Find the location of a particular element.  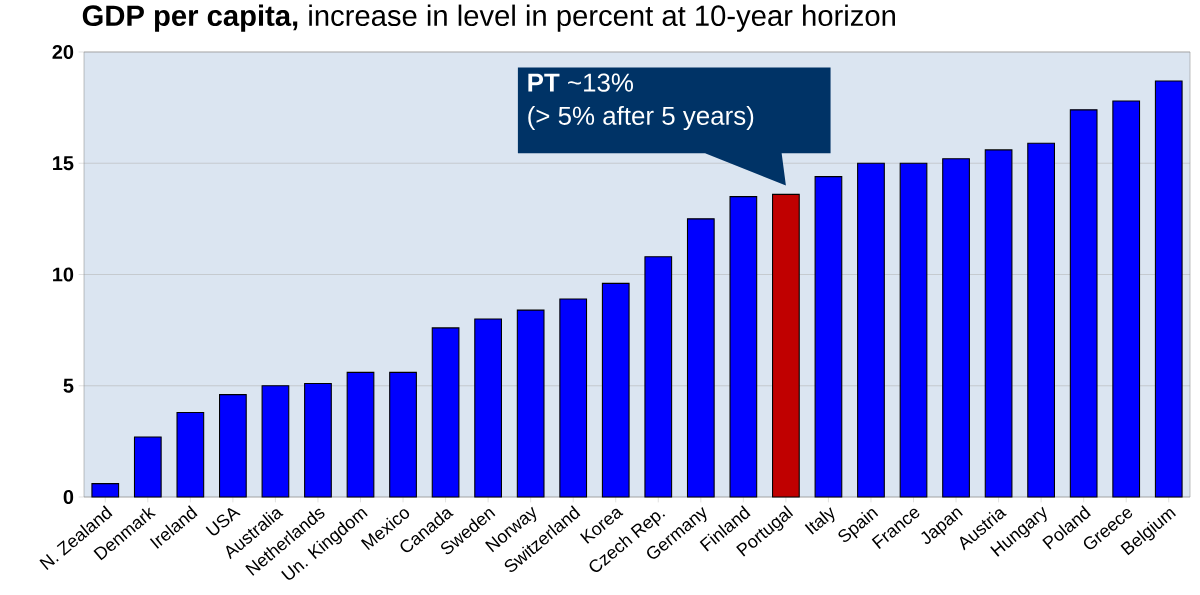

annotation: (> 5% after 5 years) is located at coordinates (641, 118).